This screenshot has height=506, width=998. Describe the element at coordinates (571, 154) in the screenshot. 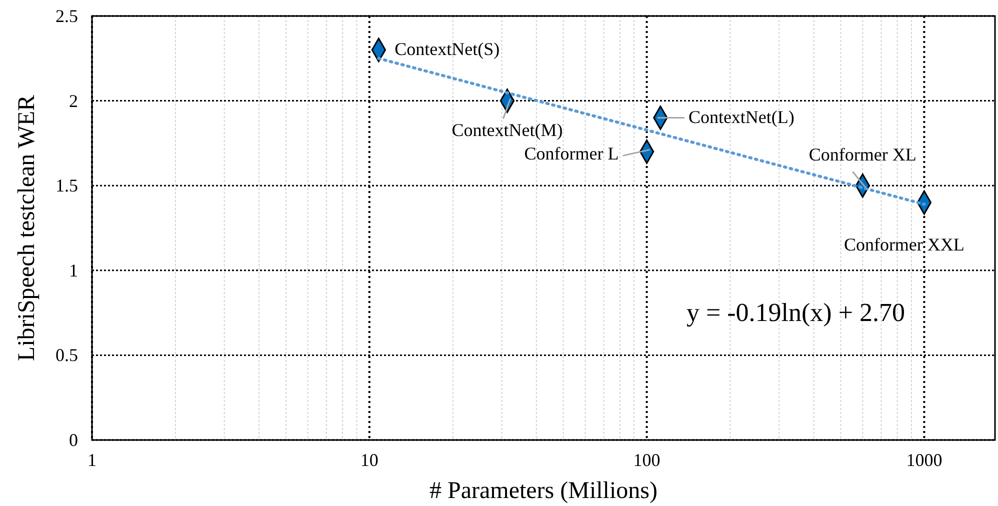

I see `annotation: Conformer L` at that location.